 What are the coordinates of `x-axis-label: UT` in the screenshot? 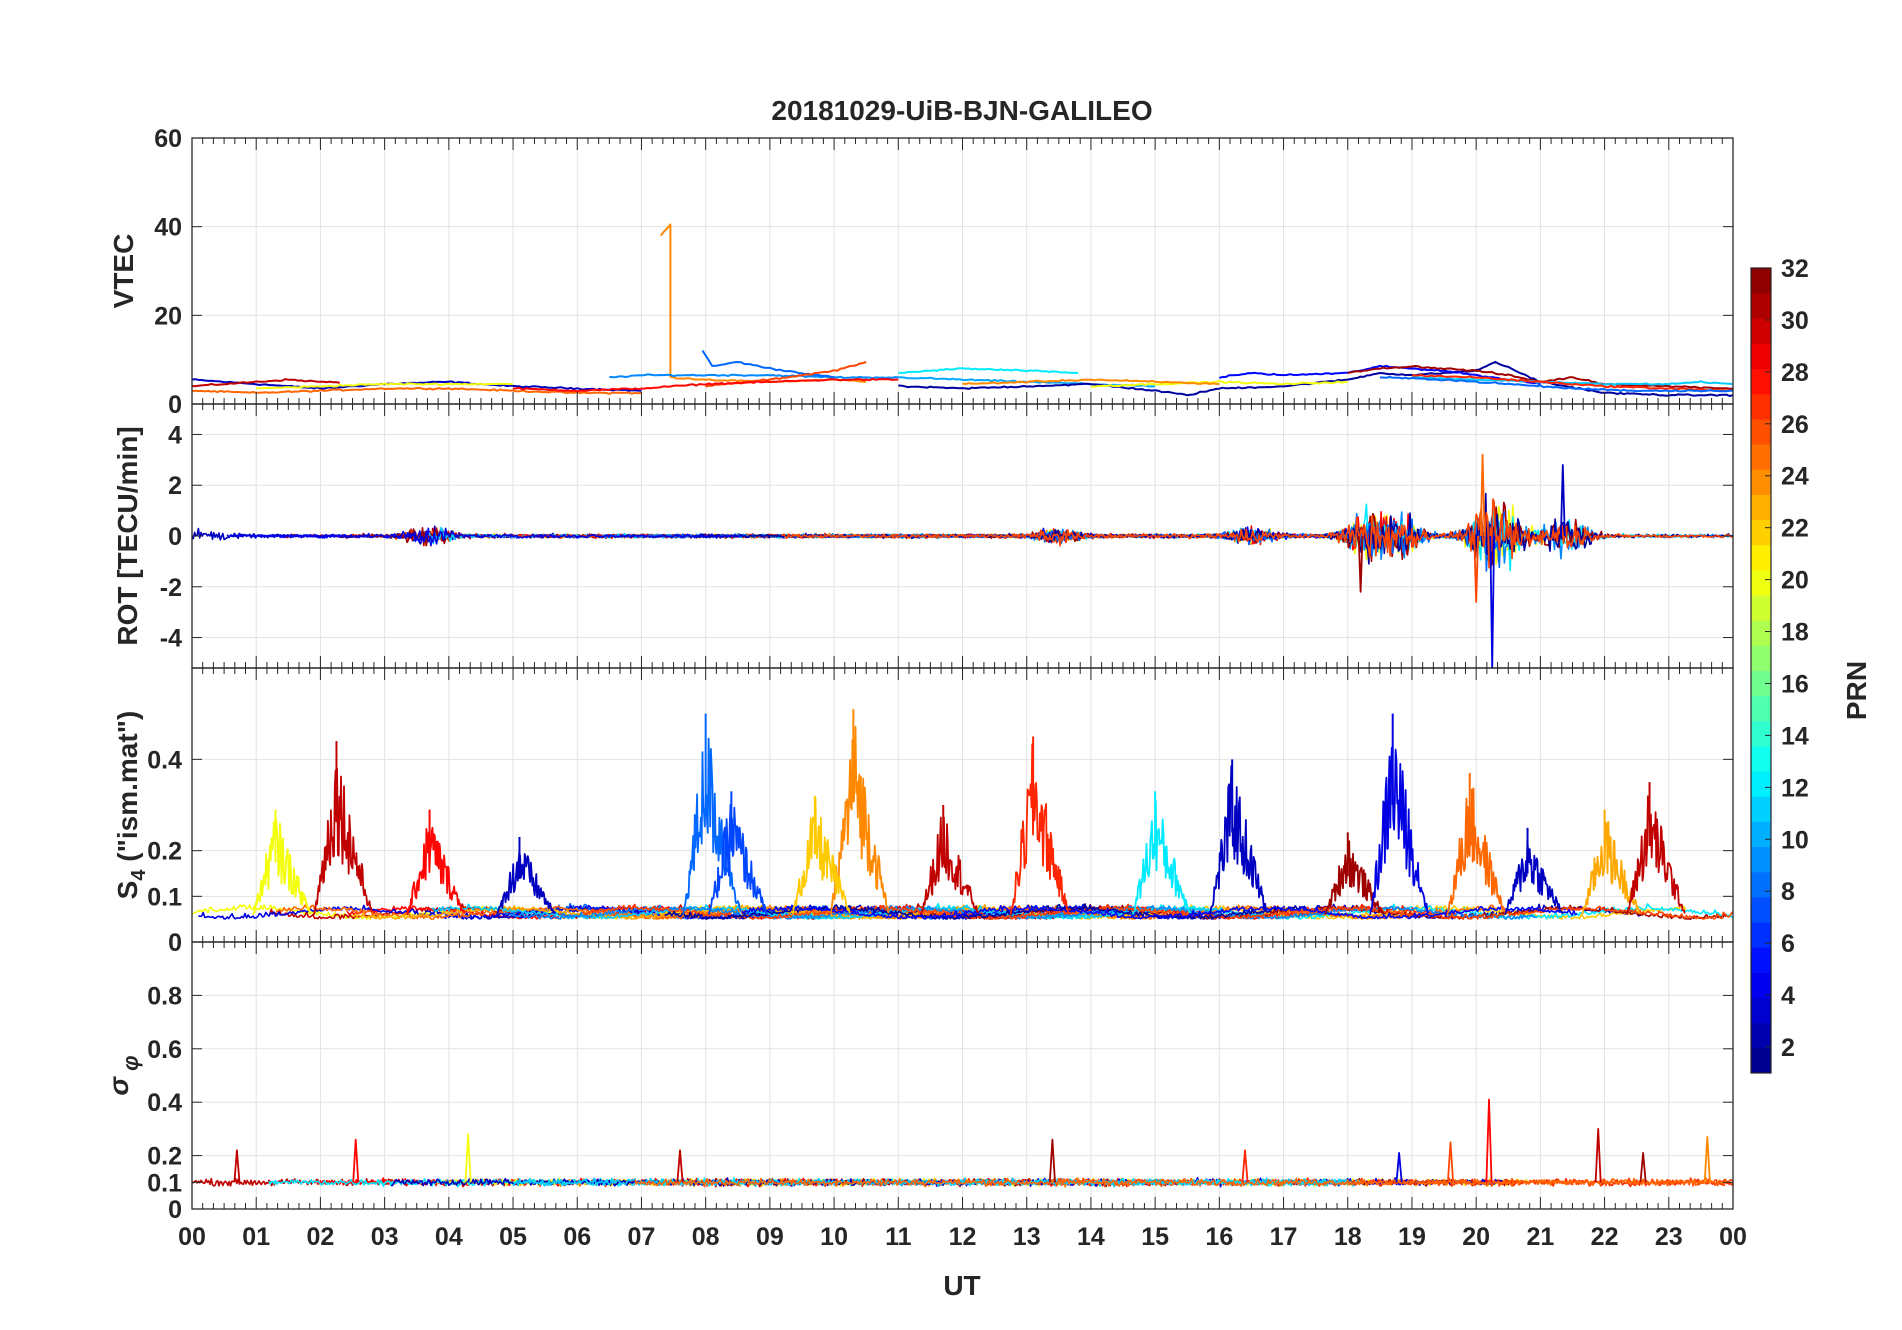 It's located at (961, 1285).